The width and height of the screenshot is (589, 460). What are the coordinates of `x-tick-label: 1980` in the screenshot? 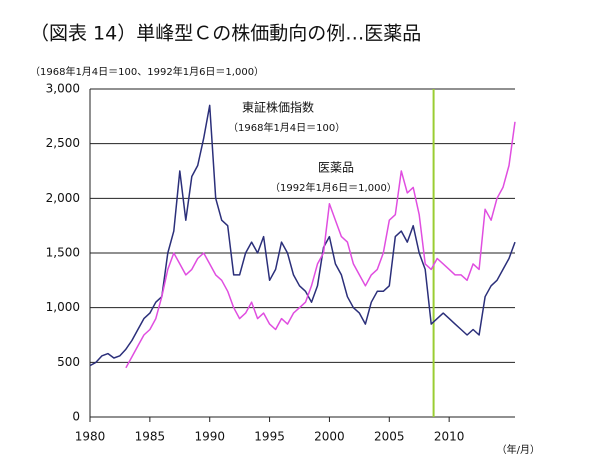 It's located at (90, 437).